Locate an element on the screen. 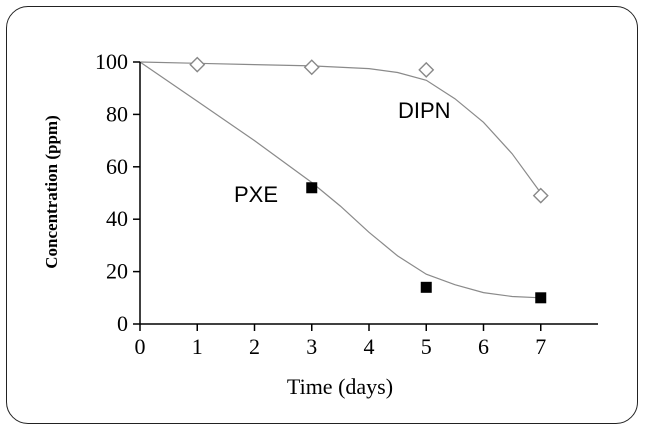 Image resolution: width=646 pixels, height=432 pixels. y-tick-label: 0 is located at coordinates (122, 323).